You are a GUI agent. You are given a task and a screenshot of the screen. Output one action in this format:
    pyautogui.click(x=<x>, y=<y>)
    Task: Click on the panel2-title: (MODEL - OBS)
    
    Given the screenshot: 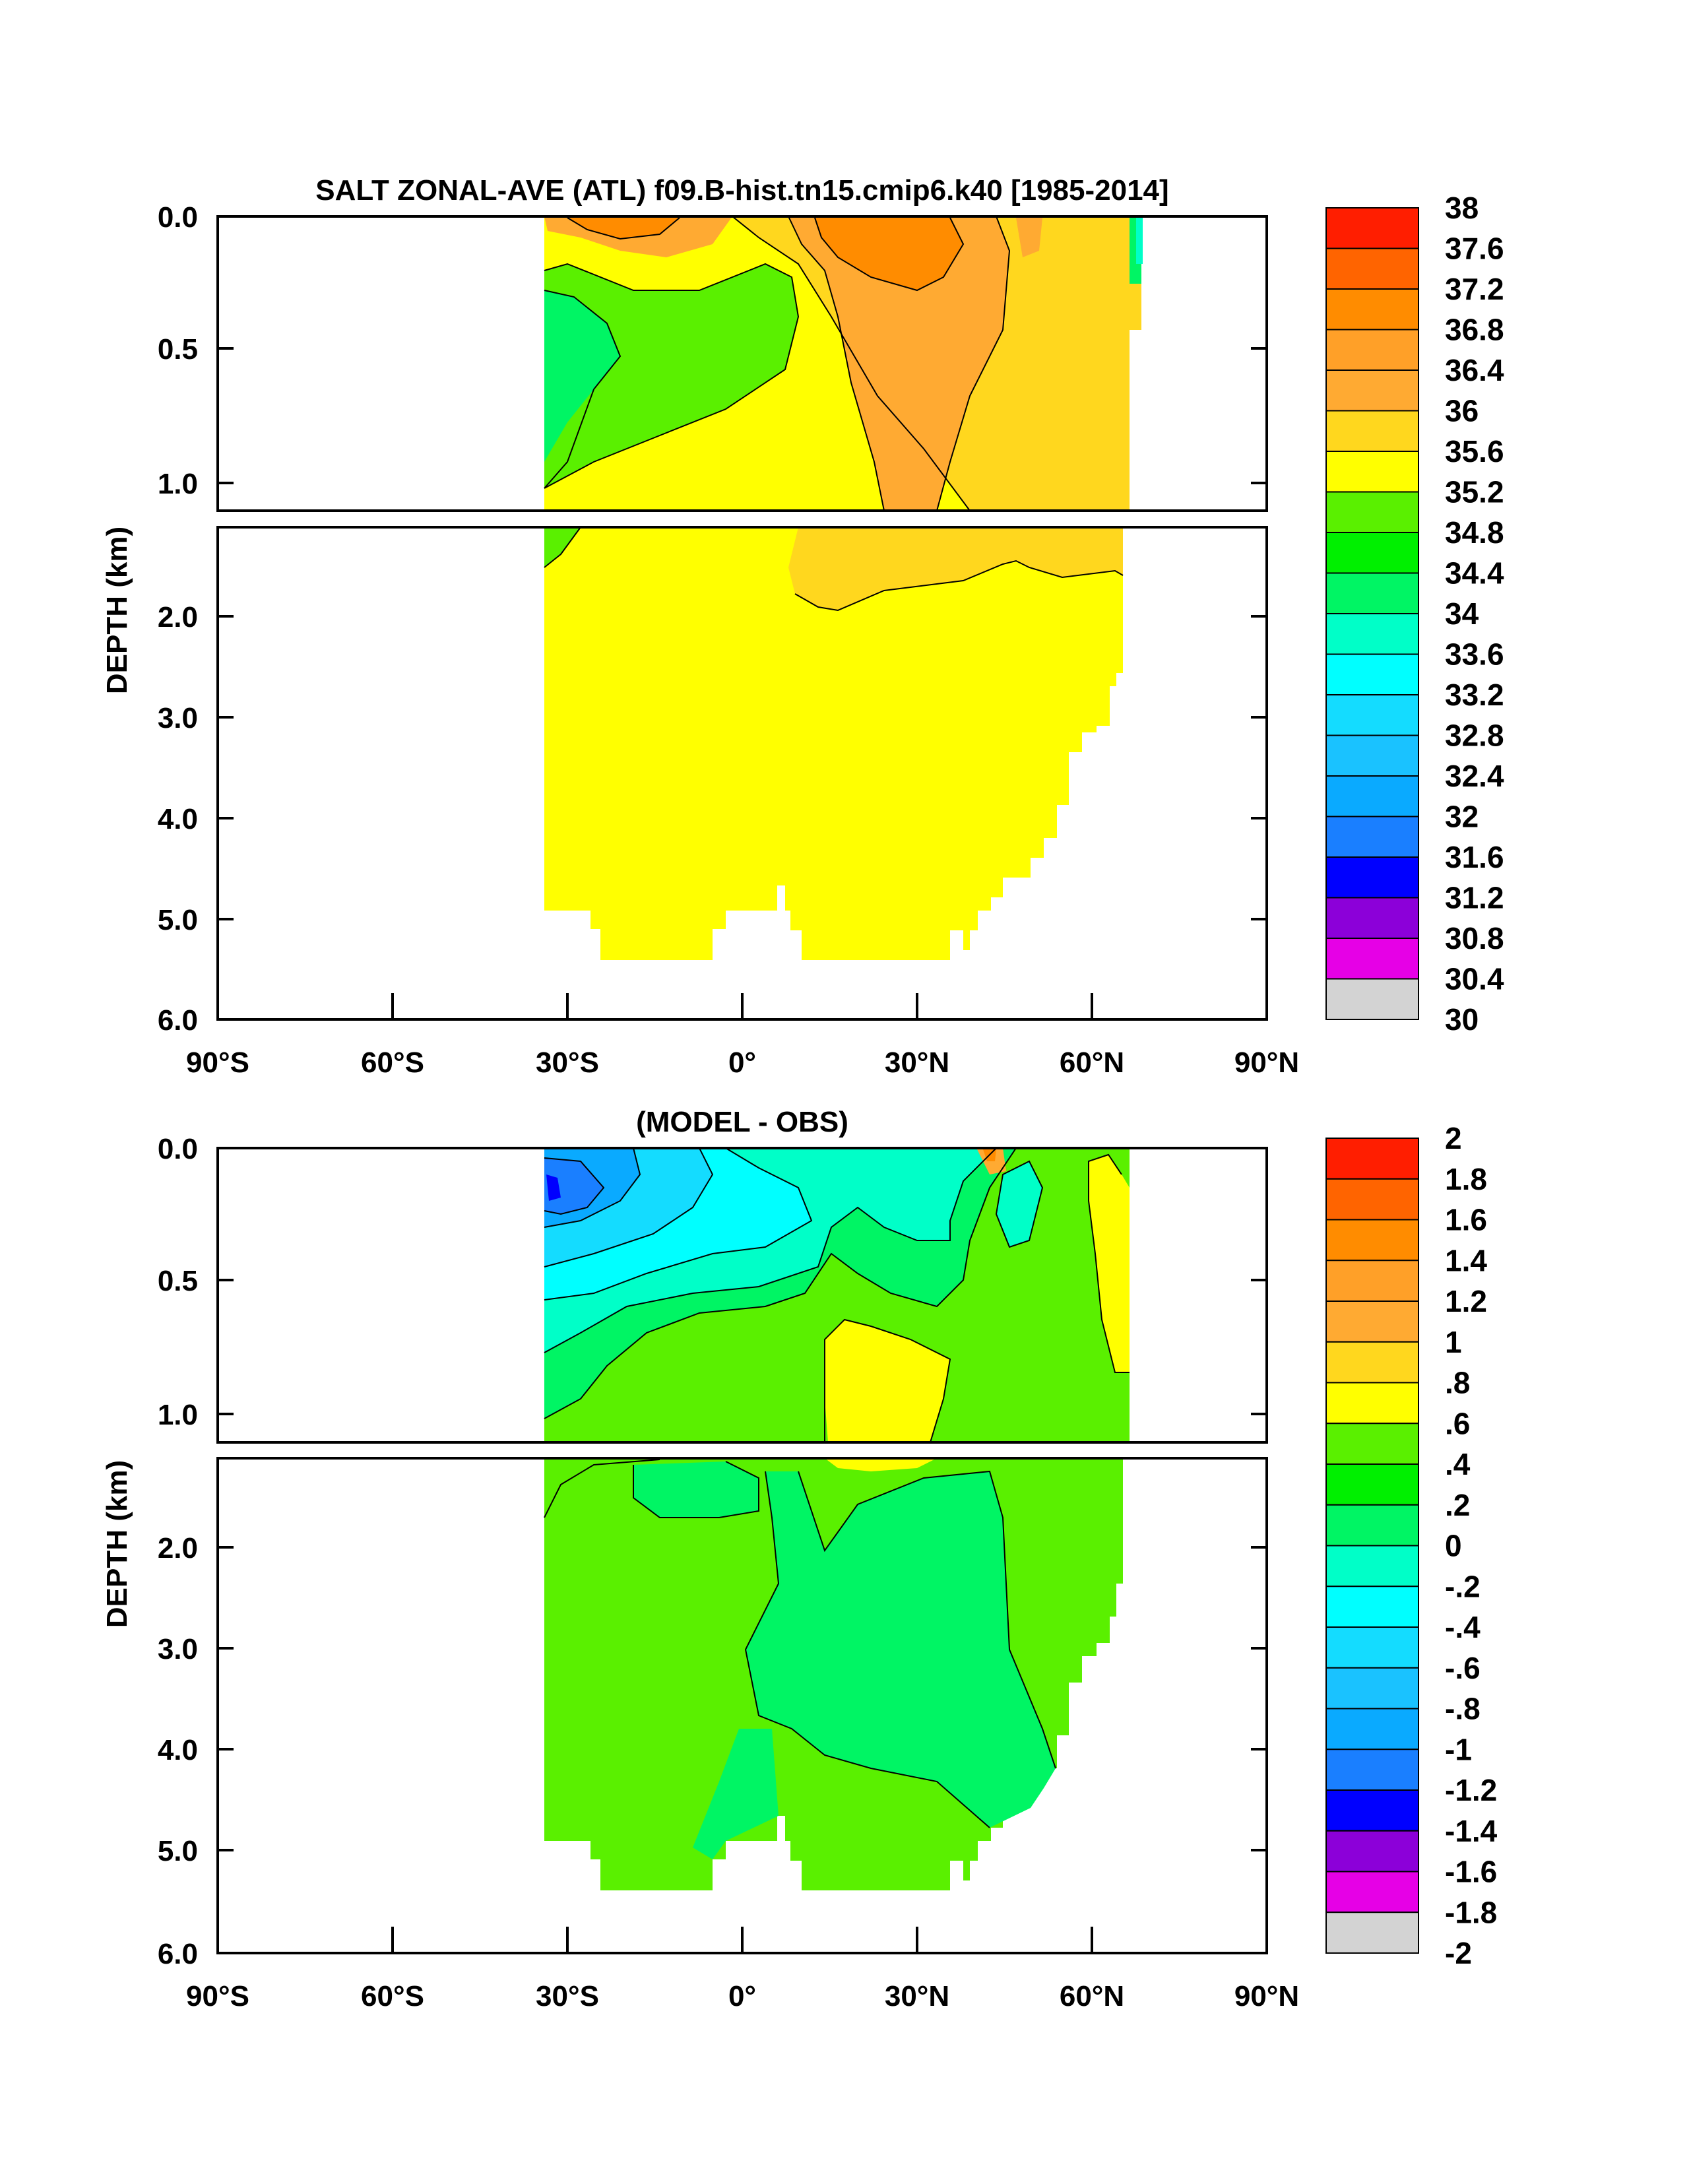 What is the action you would take?
    pyautogui.click(x=742, y=1122)
    